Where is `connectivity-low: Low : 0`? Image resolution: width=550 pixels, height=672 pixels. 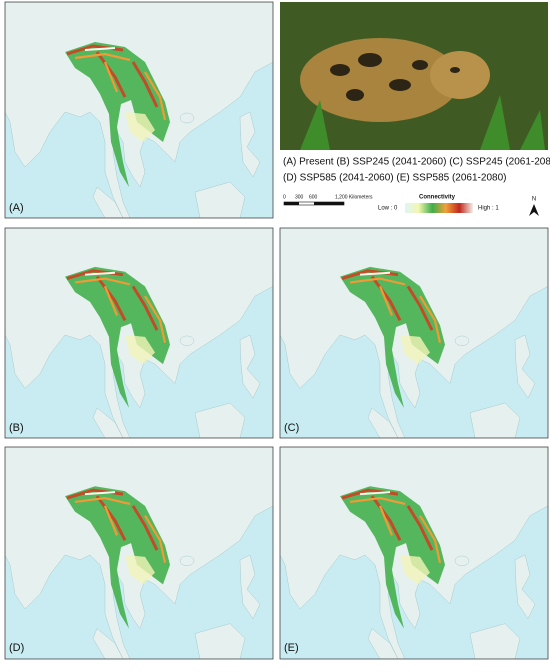 connectivity-low: Low : 0 is located at coordinates (388, 209).